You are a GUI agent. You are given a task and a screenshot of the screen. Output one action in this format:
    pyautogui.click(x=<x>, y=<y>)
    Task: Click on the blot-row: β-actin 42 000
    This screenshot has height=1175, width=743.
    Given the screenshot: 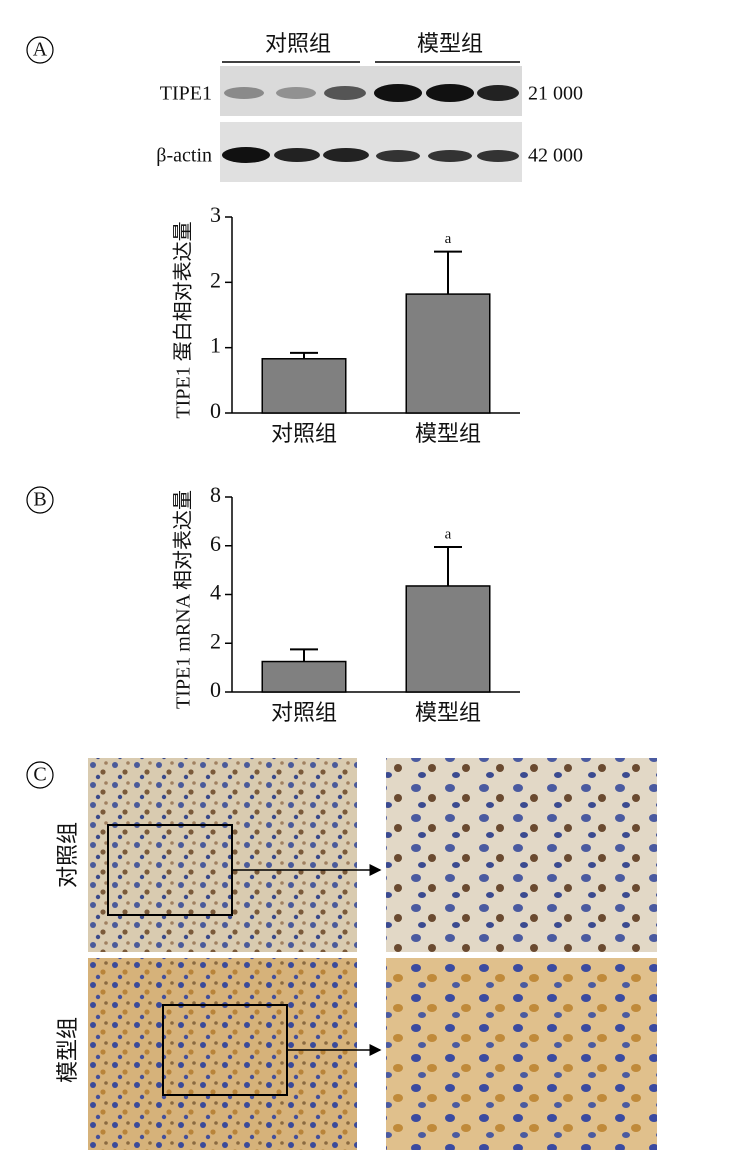 What is the action you would take?
    pyautogui.click(x=369, y=152)
    